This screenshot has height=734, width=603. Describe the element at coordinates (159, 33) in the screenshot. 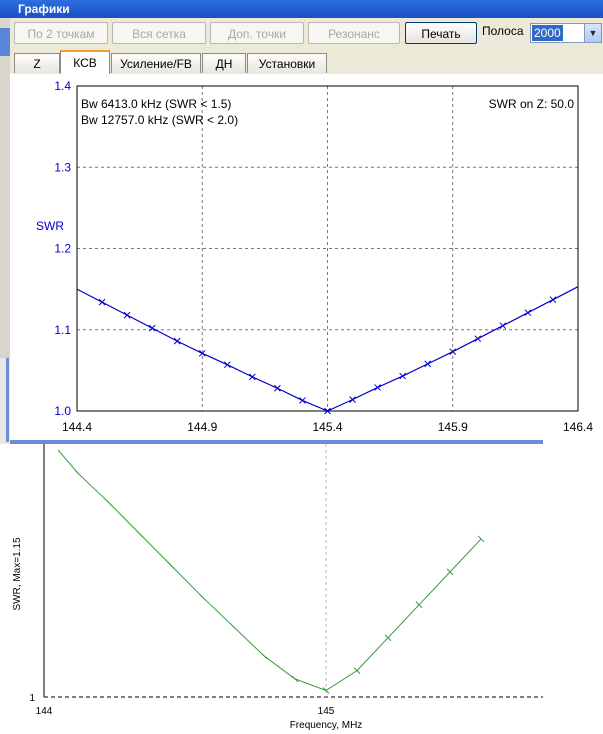

I see `whole-grid-button: Вся сетка` at that location.